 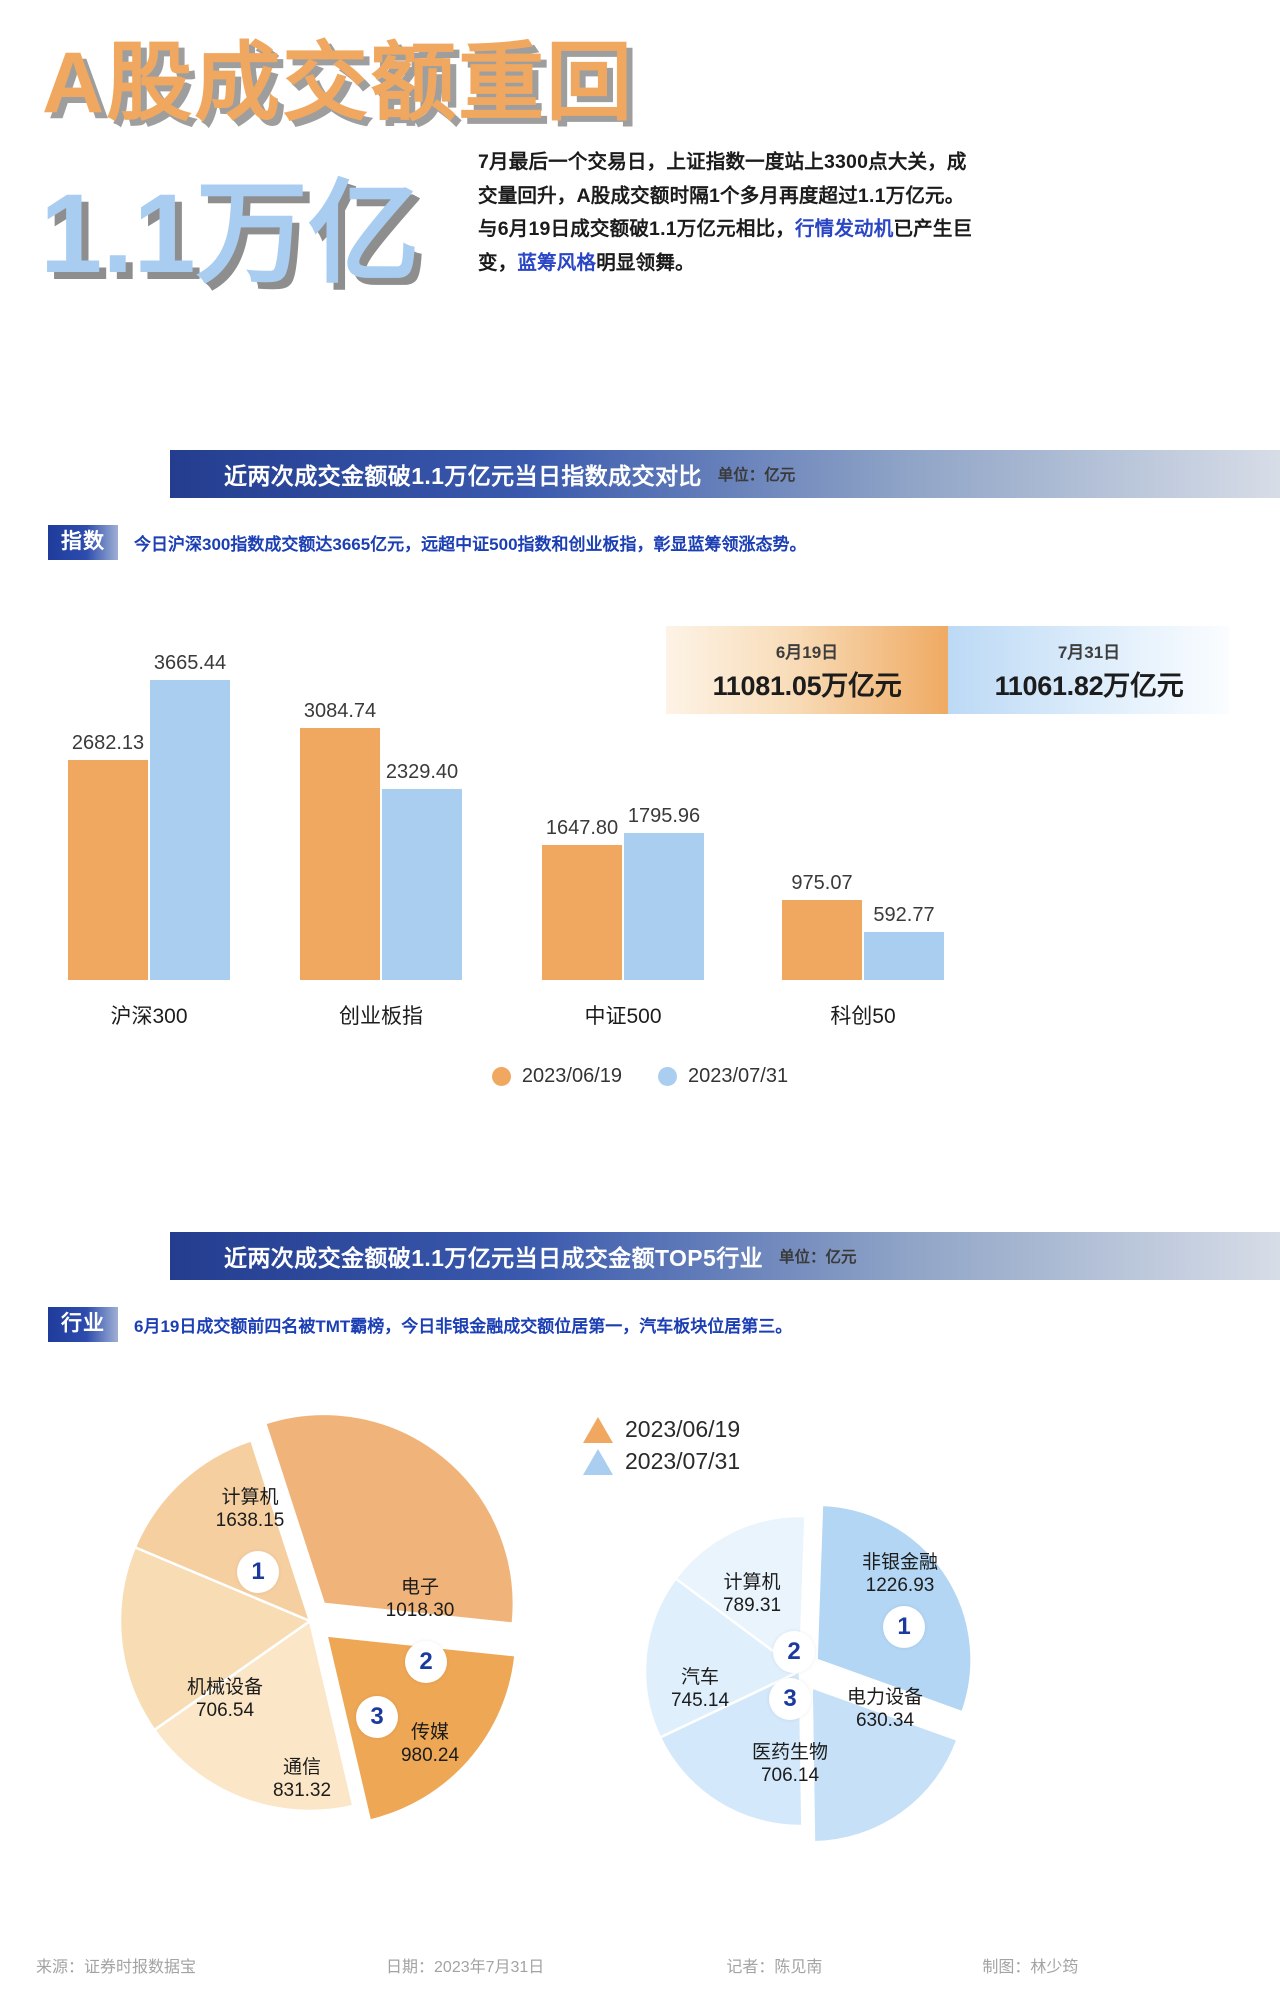 I want to click on pie-slice-医药生物, so click(x=723, y=1658).